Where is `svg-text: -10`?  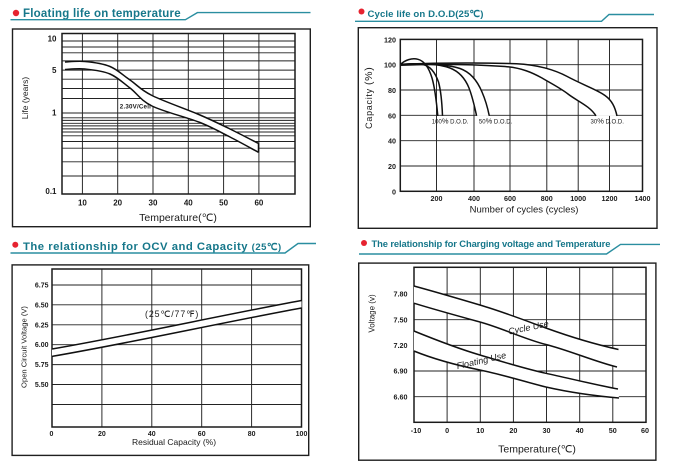
svg-text: -10 is located at coordinates (416, 430).